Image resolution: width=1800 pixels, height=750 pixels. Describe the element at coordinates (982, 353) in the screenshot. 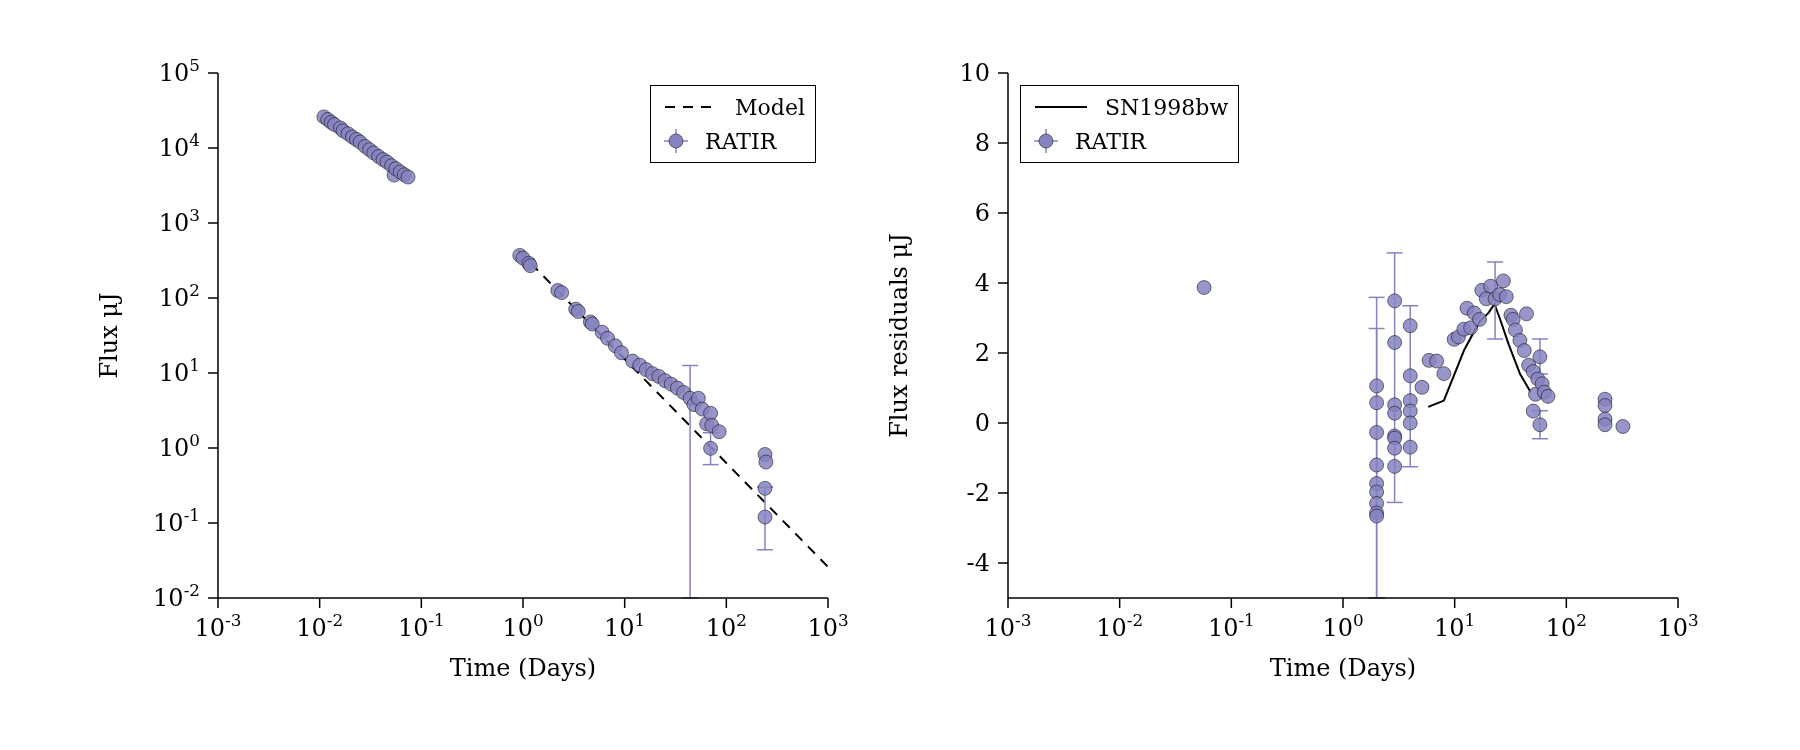

I see `y-tick-label: 2` at that location.